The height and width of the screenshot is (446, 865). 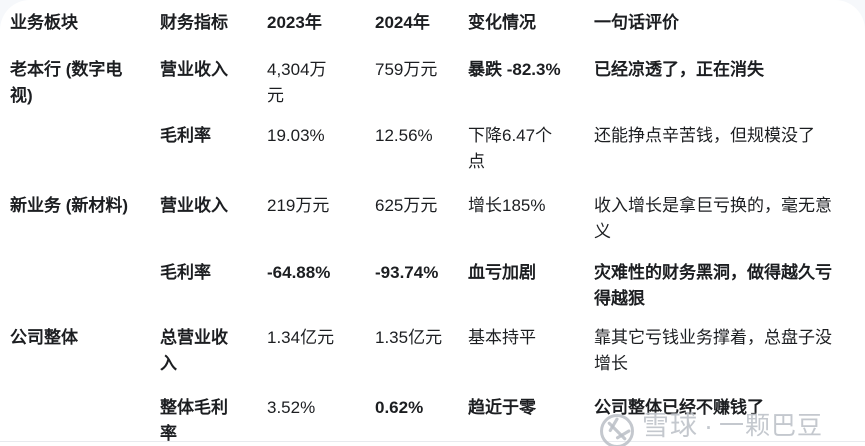 I want to click on watermark-username: 一颗巴豆, so click(x=771, y=426).